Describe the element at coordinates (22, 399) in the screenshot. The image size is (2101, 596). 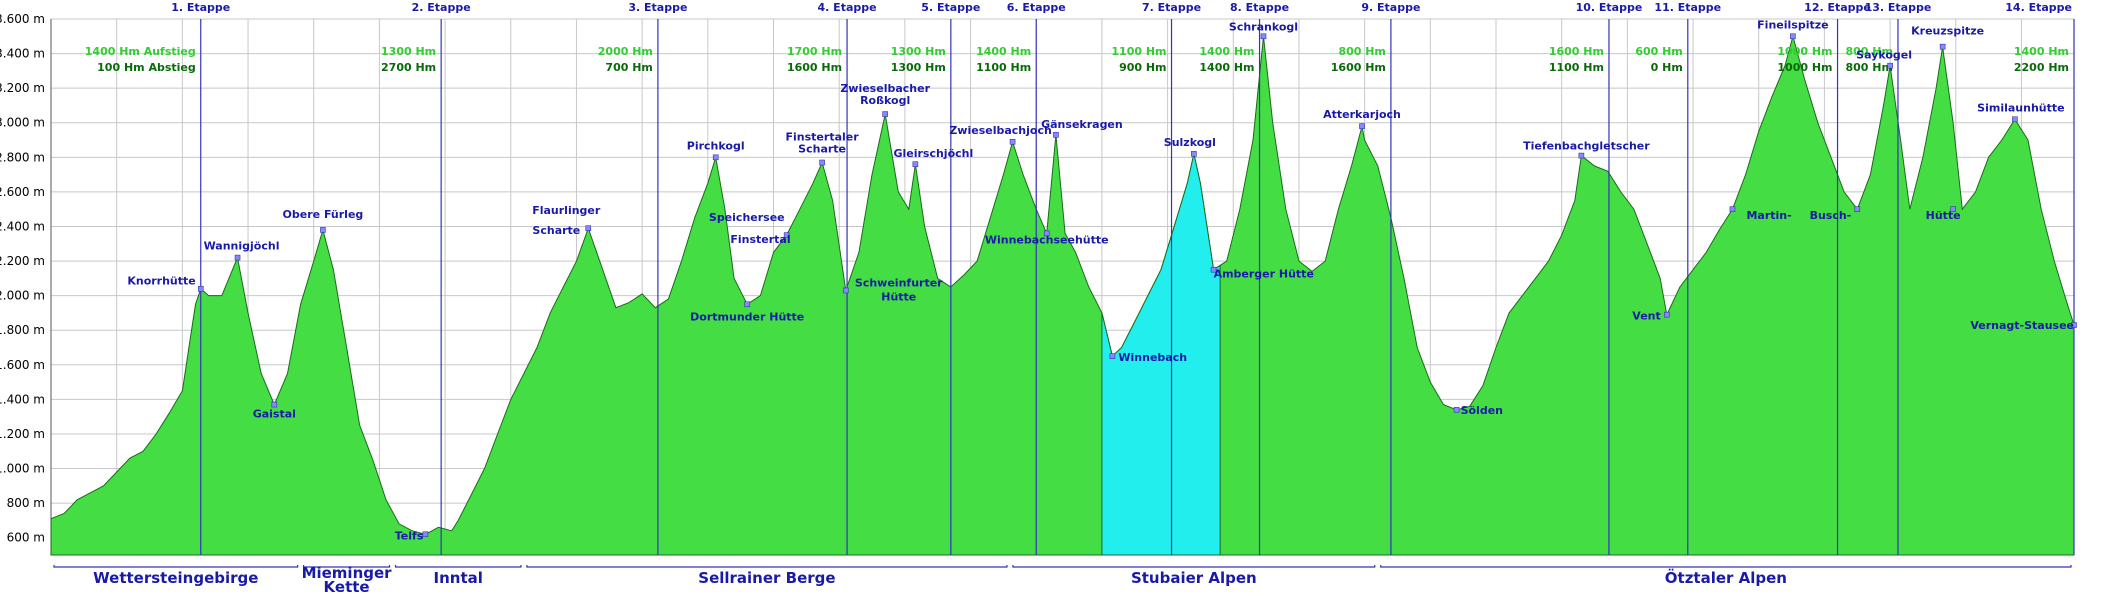
I see `y-tick-label: 1.400 m` at that location.